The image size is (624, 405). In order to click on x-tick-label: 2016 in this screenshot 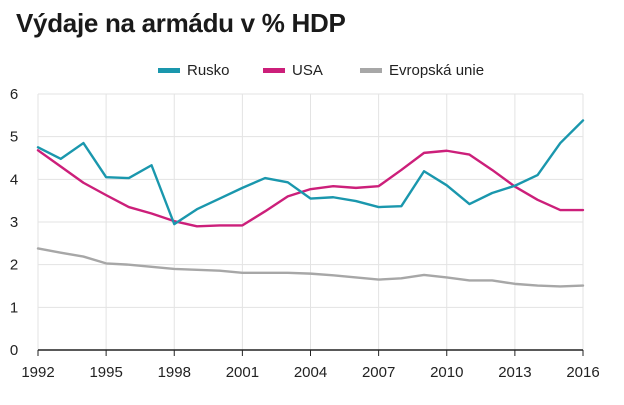, I will do `click(582, 372)`.